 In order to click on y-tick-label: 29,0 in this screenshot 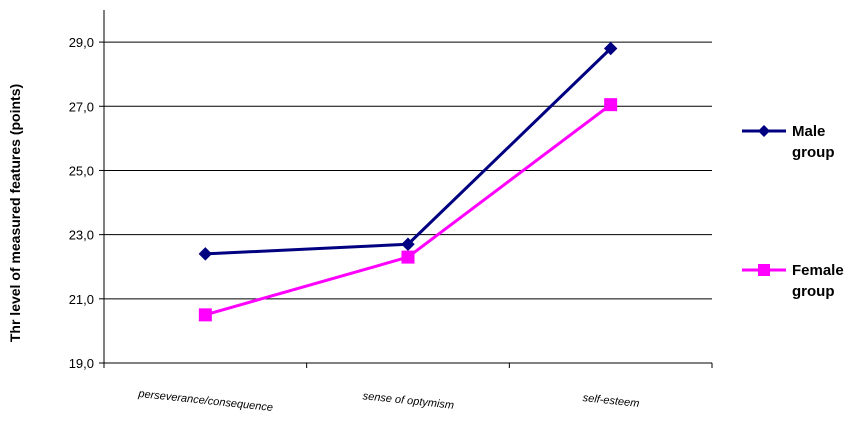, I will do `click(81, 42)`.